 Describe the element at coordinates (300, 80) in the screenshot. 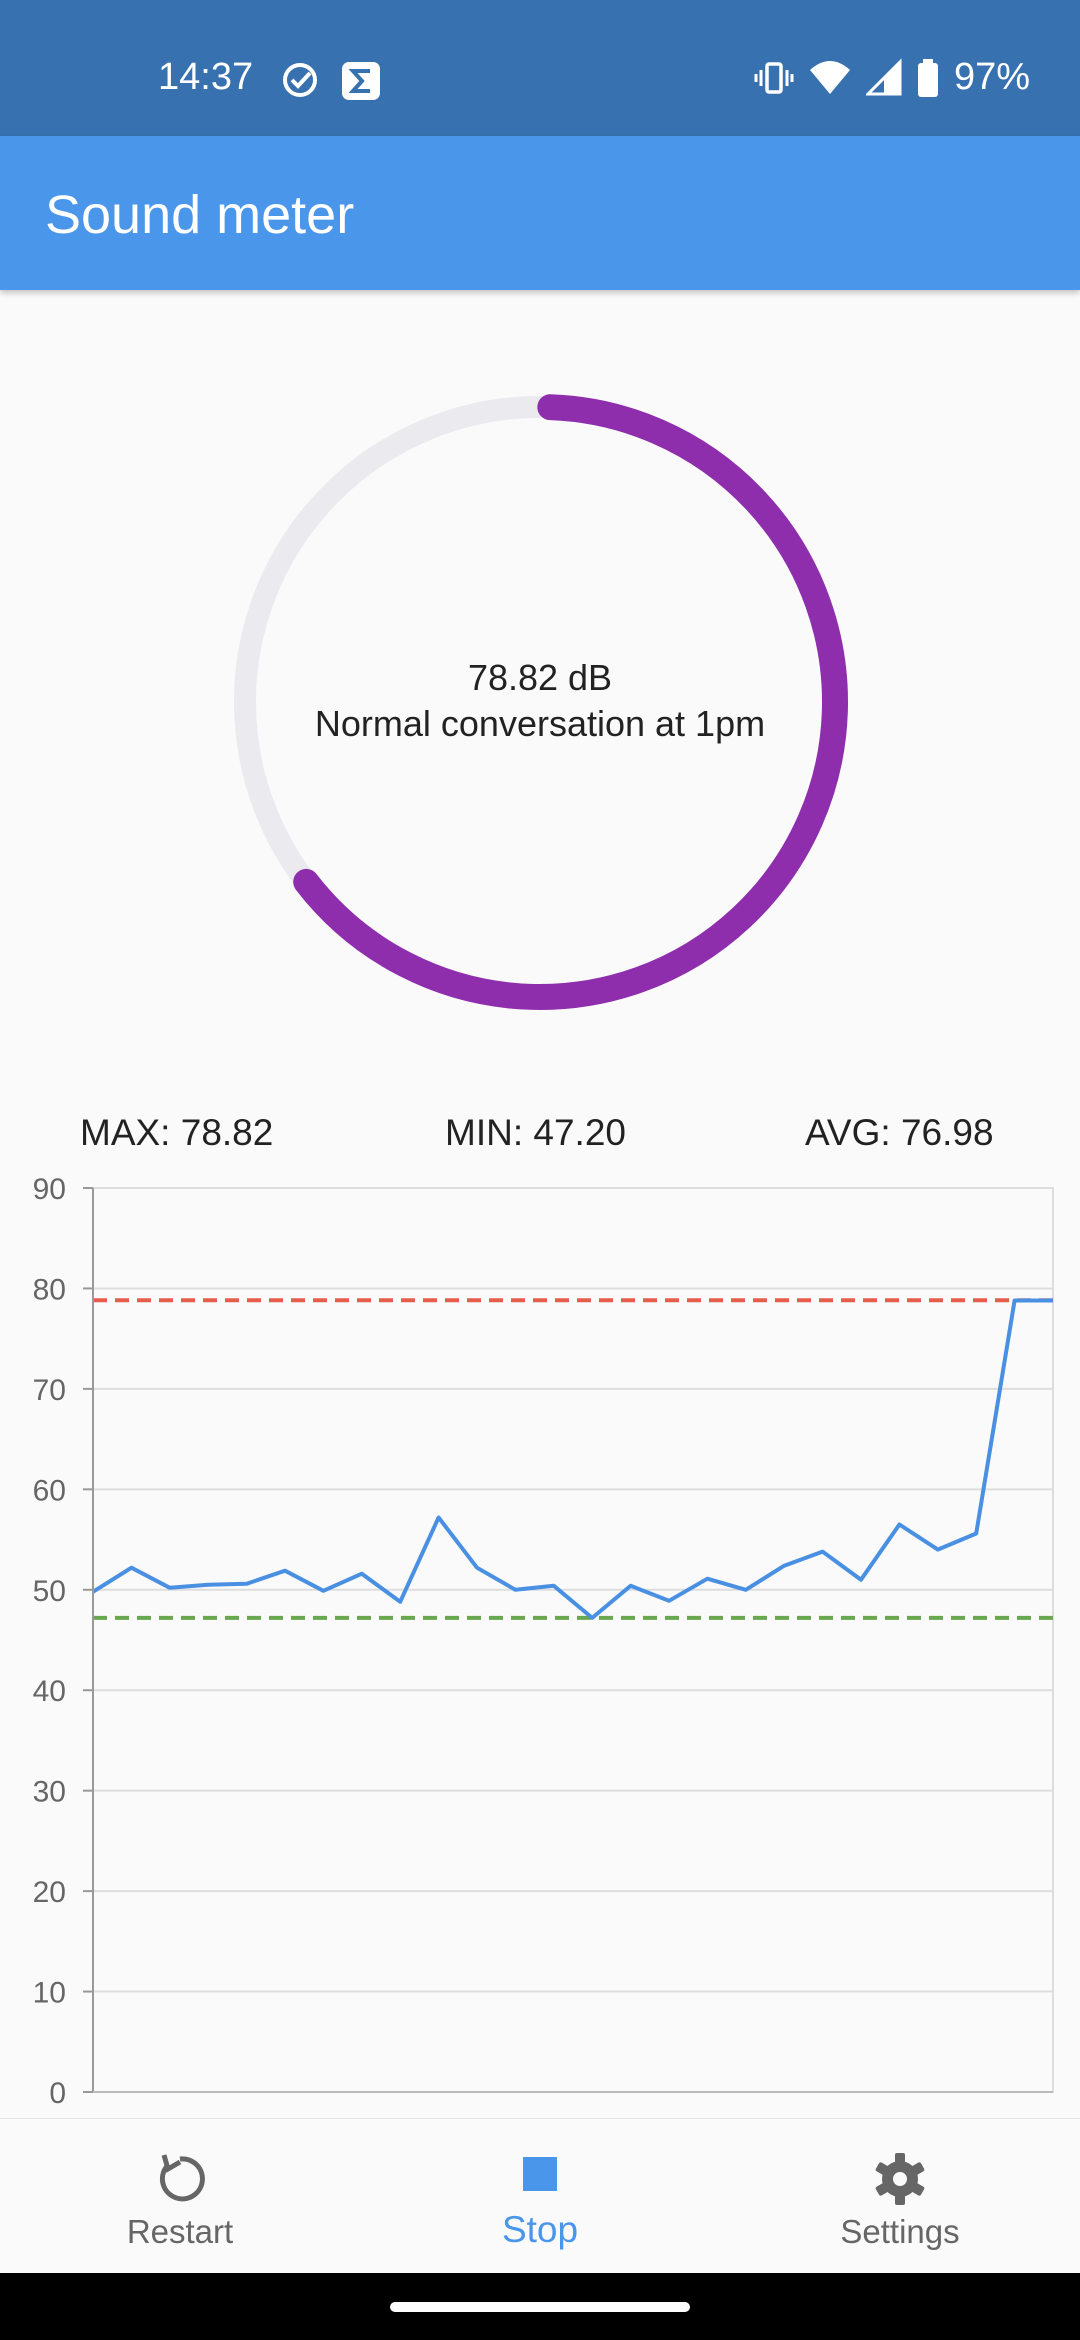

I see `check-circle-icon` at that location.